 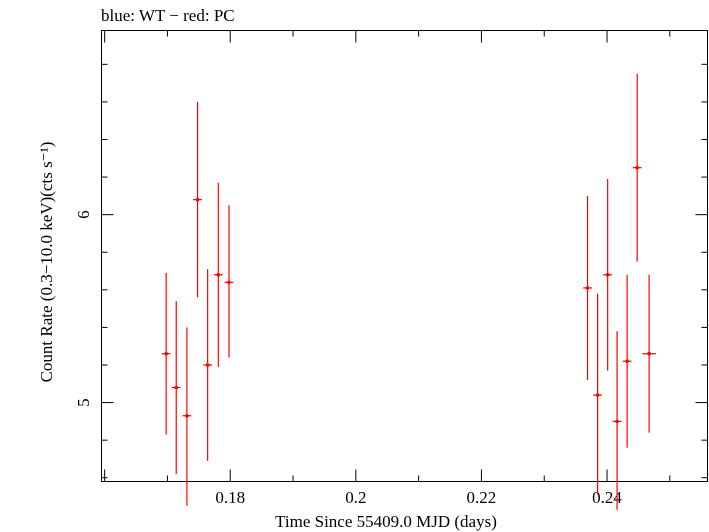 What do you see at coordinates (482, 497) in the screenshot?
I see `x-tick-label: 0.22` at bounding box center [482, 497].